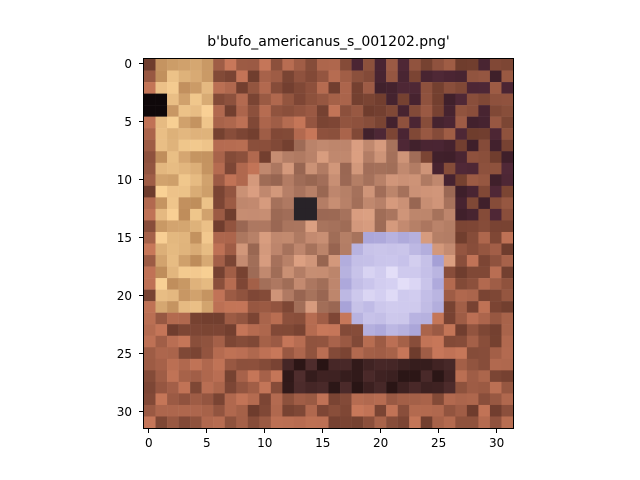 Image resolution: width=640 pixels, height=480 pixels. Describe the element at coordinates (124, 411) in the screenshot. I see `y-tick-label: 30` at that location.